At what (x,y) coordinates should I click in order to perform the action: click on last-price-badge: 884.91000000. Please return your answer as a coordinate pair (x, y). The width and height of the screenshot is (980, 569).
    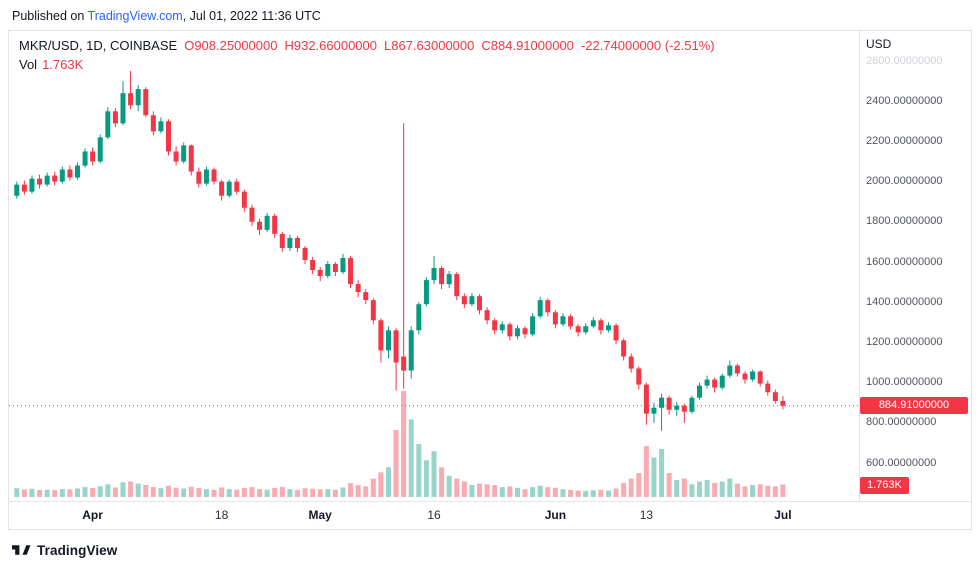
    Looking at the image, I should click on (914, 406).